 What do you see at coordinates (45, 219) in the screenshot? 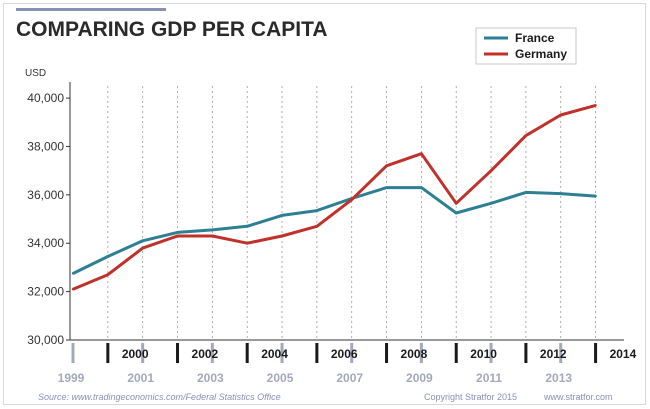
I see `y-tick-labels: 30,000 32,000 34,000 36,000 38,000 40,000` at bounding box center [45, 219].